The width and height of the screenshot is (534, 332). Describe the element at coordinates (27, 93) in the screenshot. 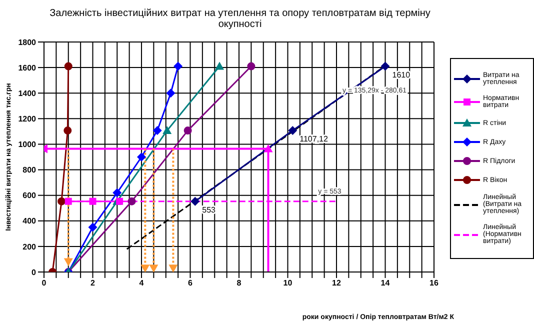

I see `y-tick-label: 1400` at that location.